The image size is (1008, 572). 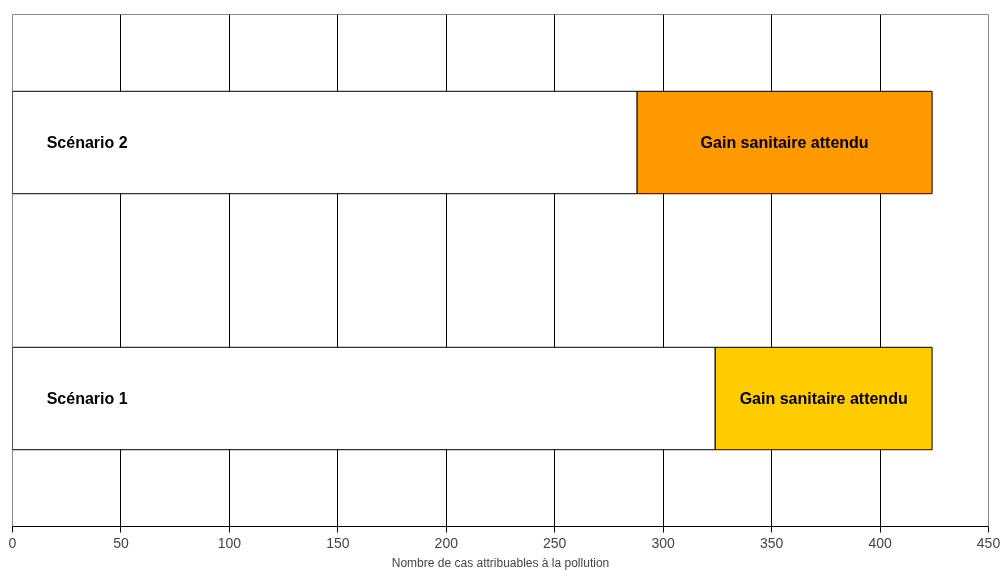 What do you see at coordinates (87, 398) in the screenshot?
I see `y-tick-label: Scénario 1` at bounding box center [87, 398].